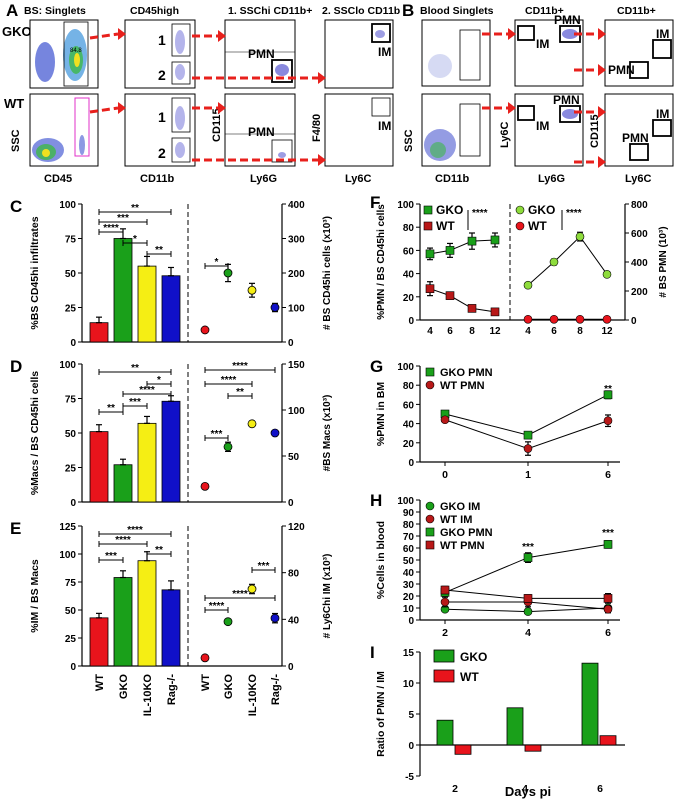 Image resolution: width=676 pixels, height=800 pixels. I want to click on legend-swatch-gko-left, so click(428, 210).